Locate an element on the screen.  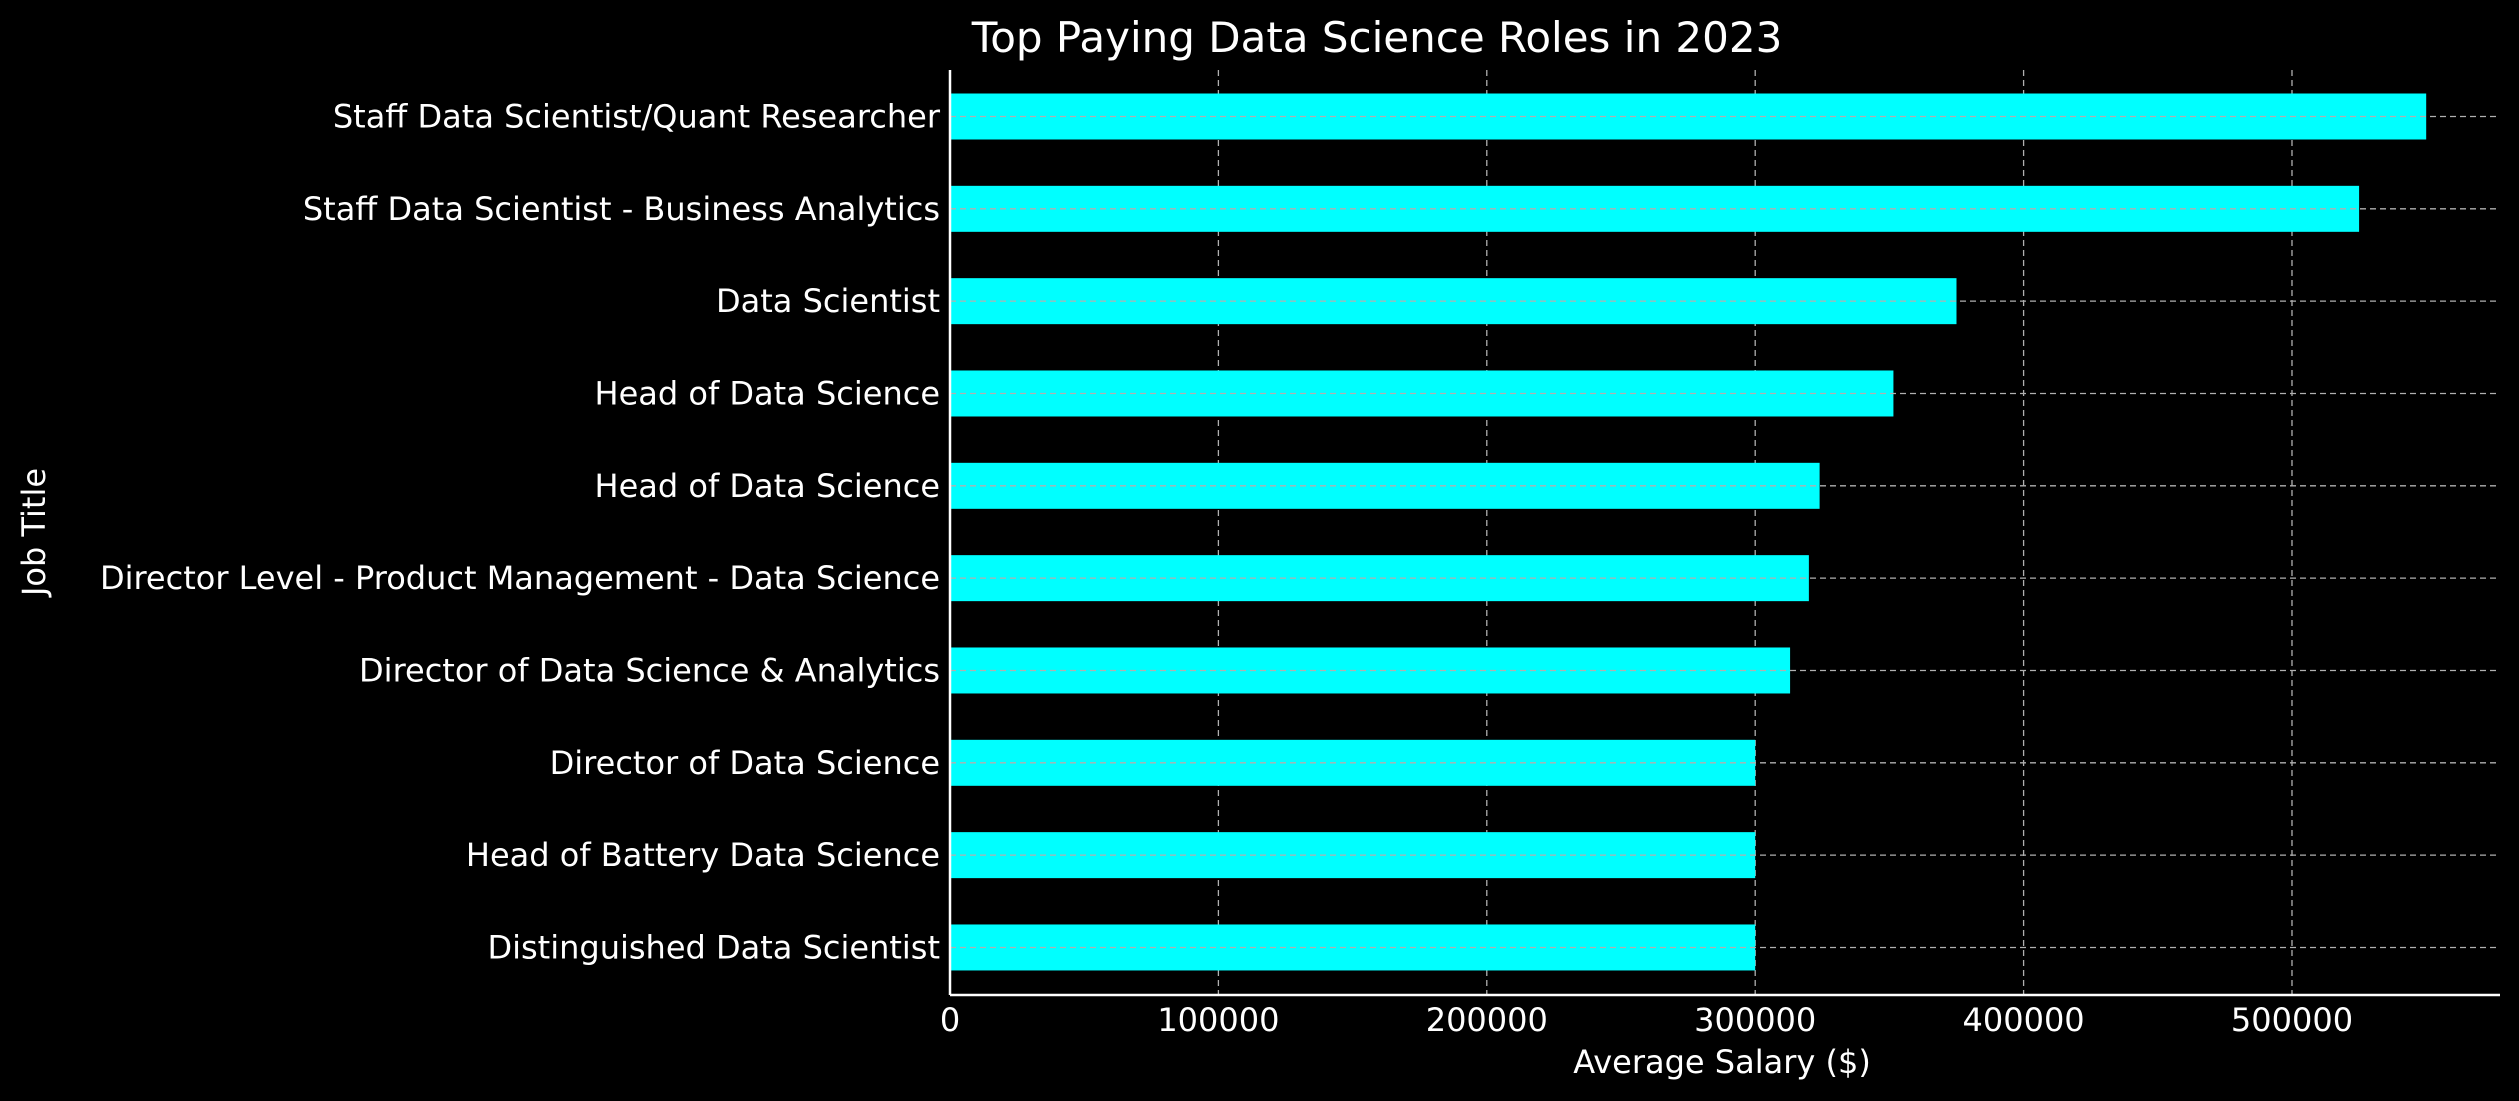
x-tick-label: 0 is located at coordinates (950, 1020).